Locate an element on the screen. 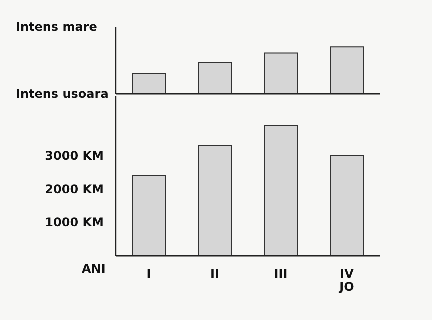 The height and width of the screenshot is (320, 432). x-tick-label: III is located at coordinates (281, 274).